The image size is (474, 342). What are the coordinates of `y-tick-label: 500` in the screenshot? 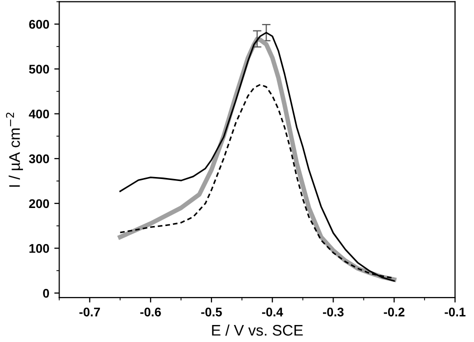 It's located at (39, 69).